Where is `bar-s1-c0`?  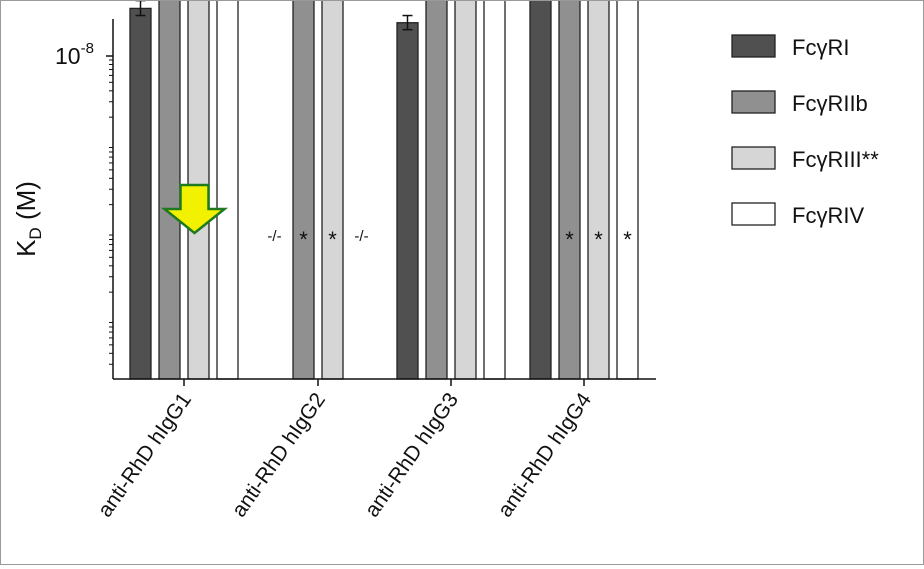 bar-s1-c0 is located at coordinates (169, 190).